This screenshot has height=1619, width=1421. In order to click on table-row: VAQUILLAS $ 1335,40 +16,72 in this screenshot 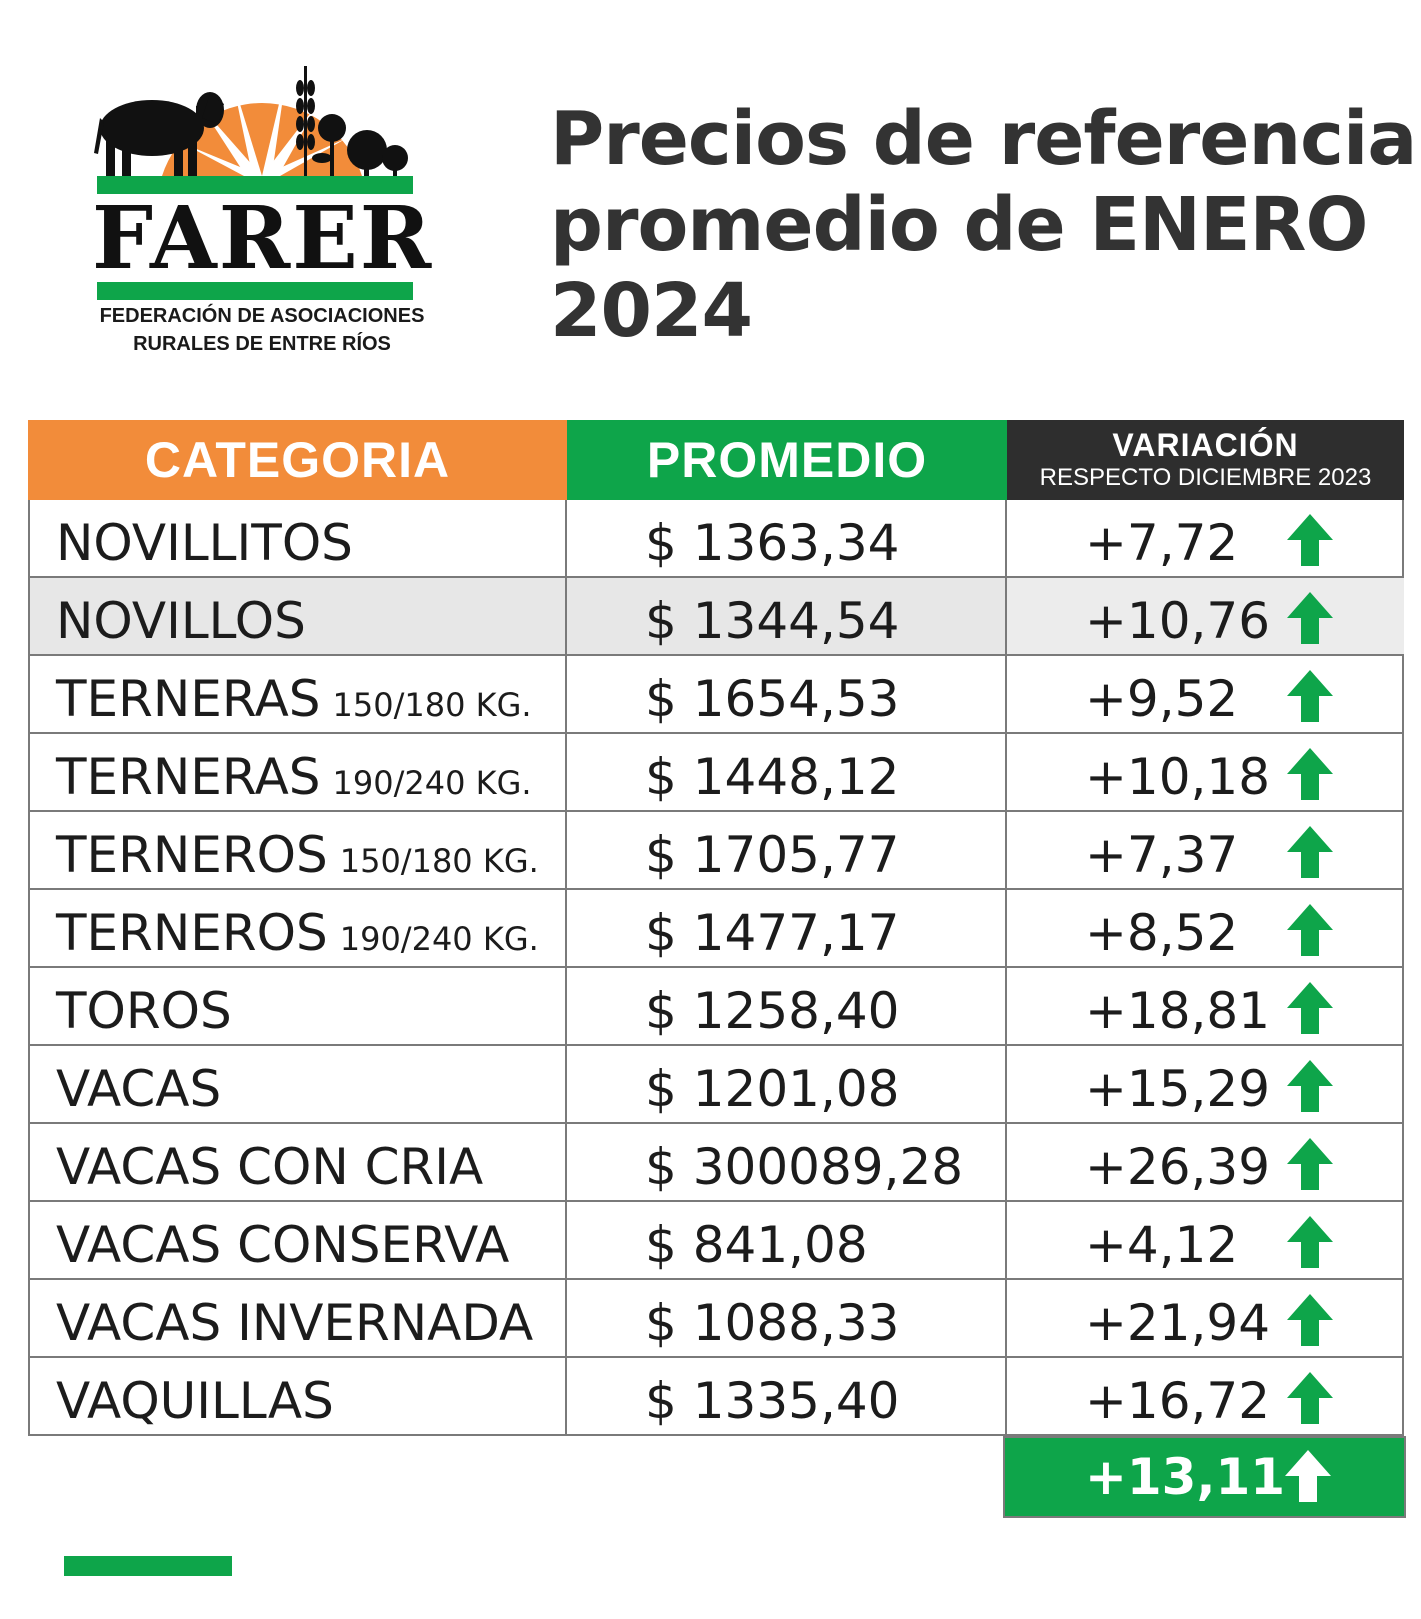, I will do `click(716, 1397)`.